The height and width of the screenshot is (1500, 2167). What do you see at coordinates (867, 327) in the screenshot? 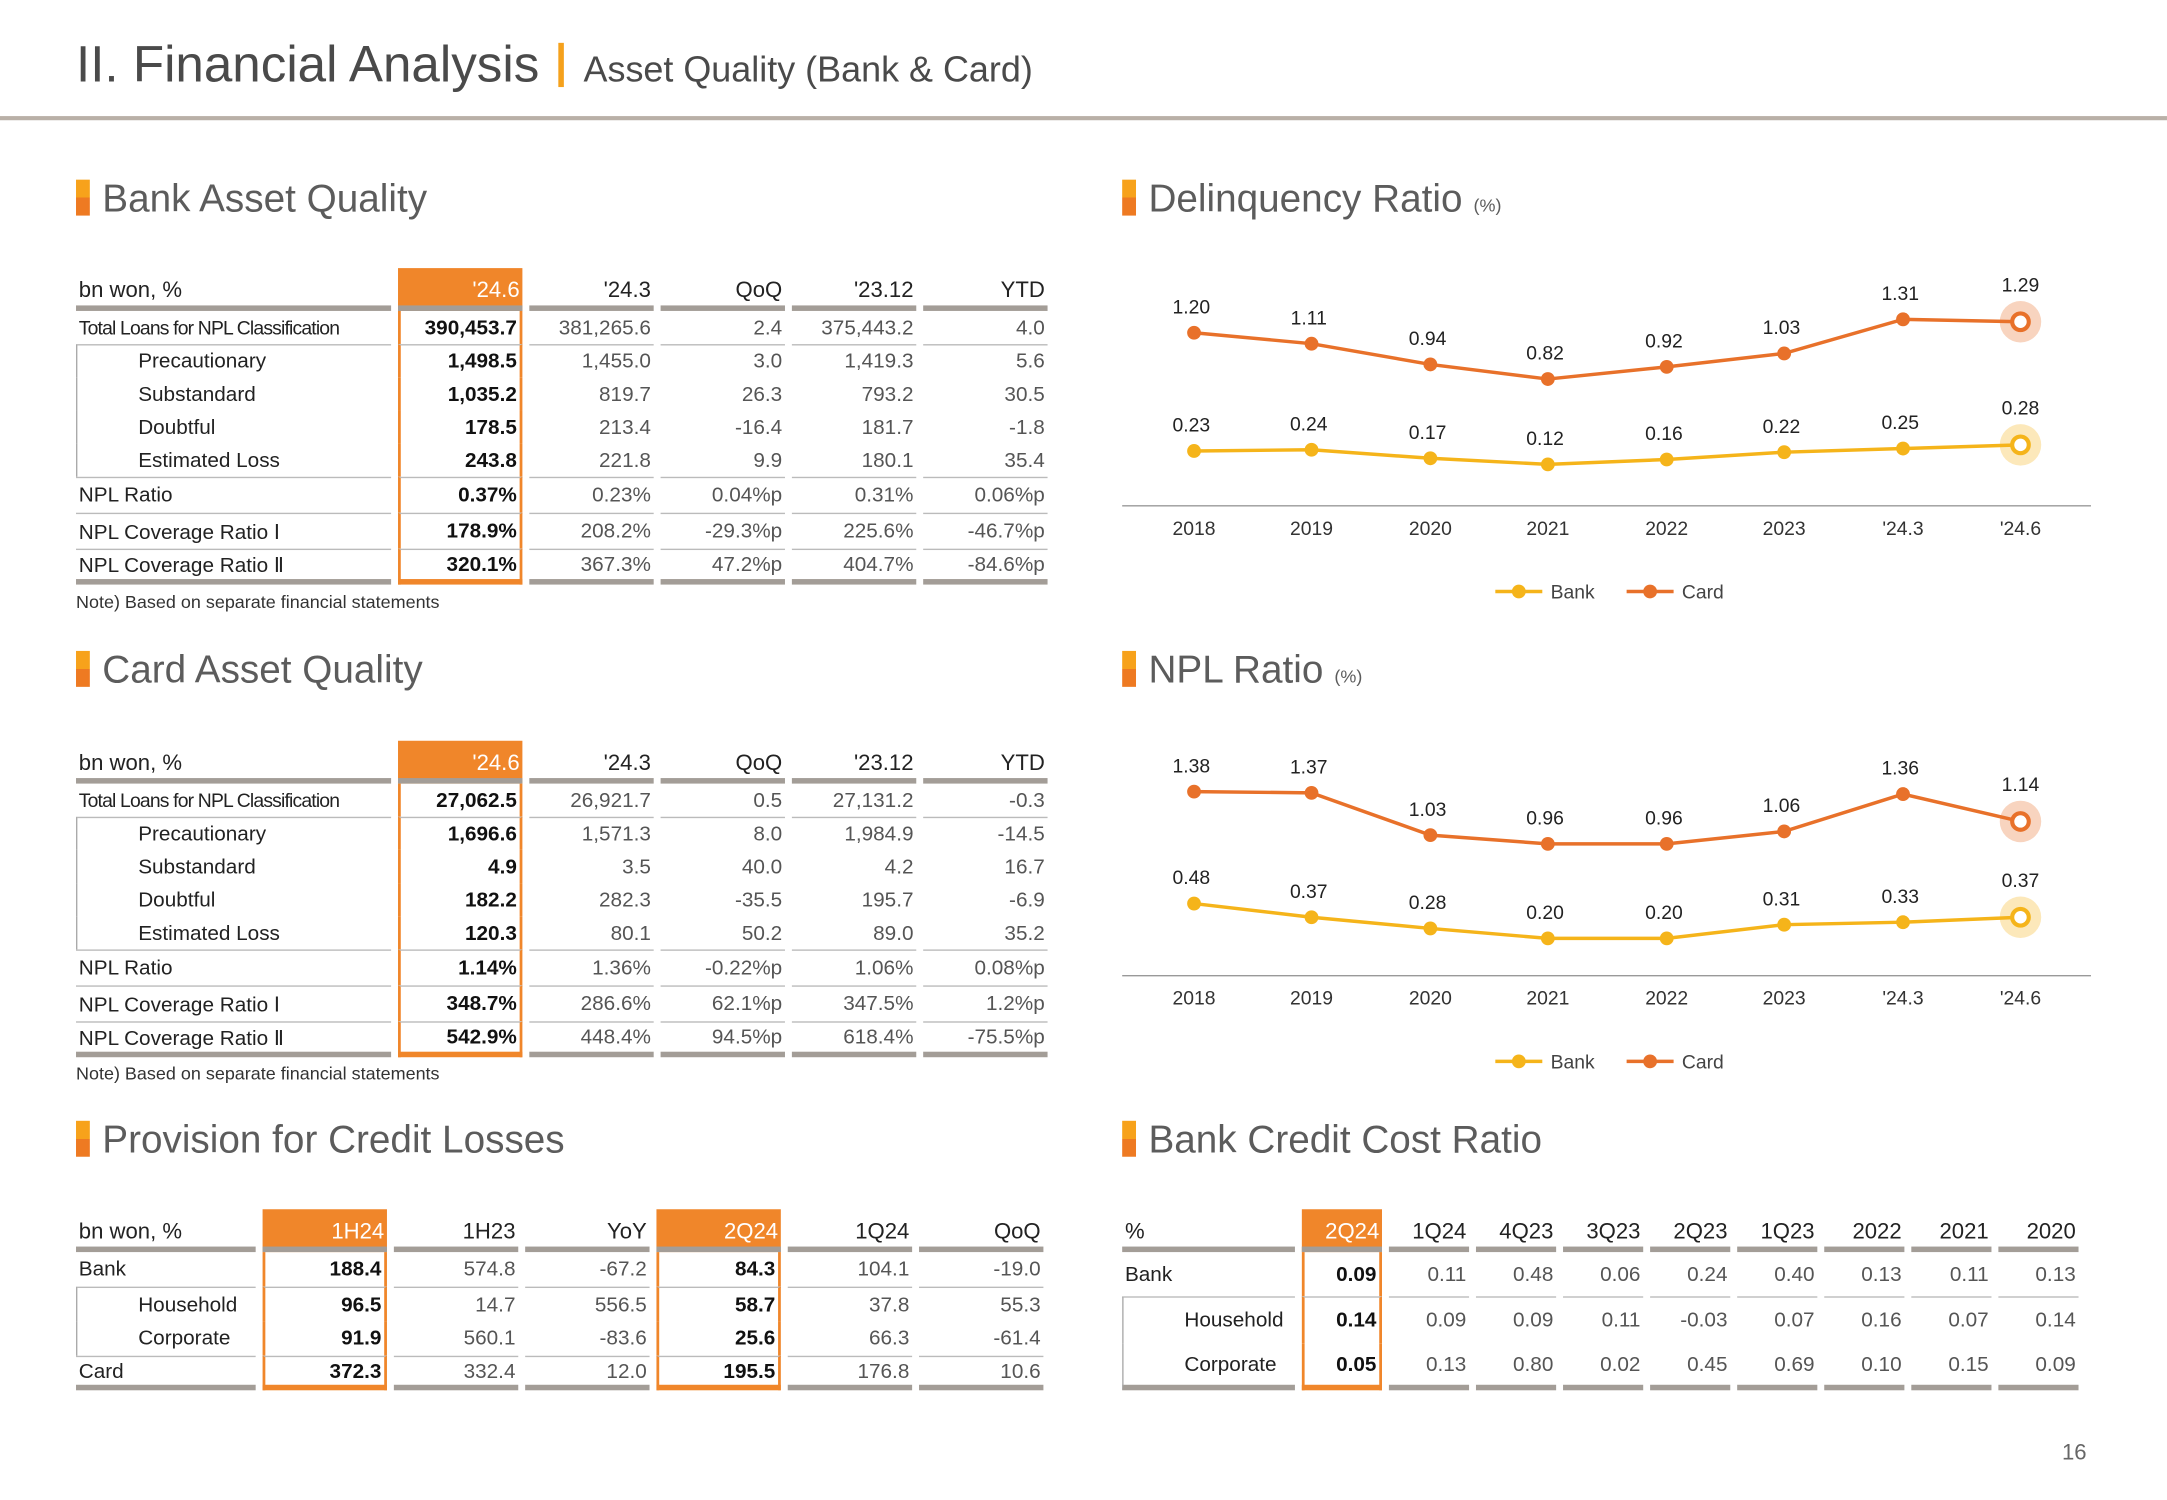
I see `cell-value: 375,443.2` at bounding box center [867, 327].